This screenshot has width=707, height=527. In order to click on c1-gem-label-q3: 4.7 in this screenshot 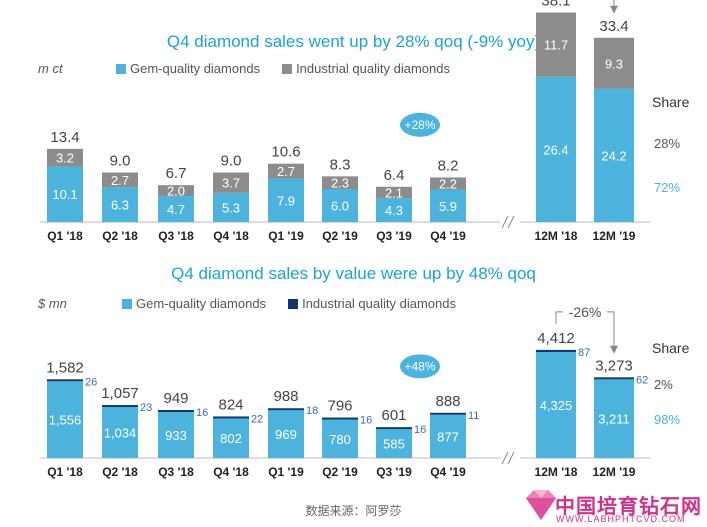, I will do `click(176, 209)`.